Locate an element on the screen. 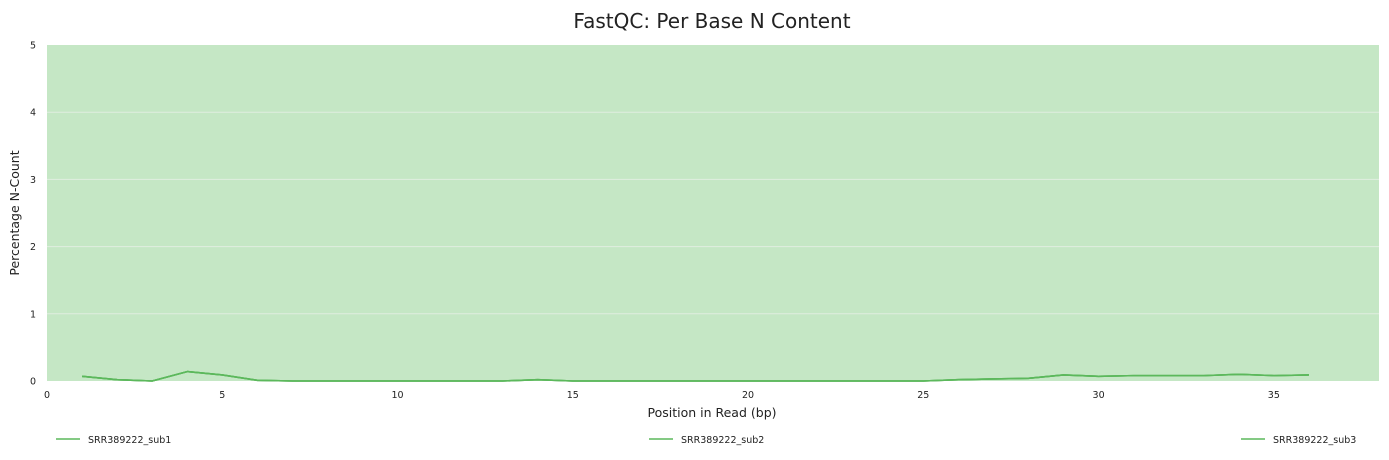 This screenshot has width=1389, height=460. chart-title: FastQC: Per Base N Content is located at coordinates (711, 21).